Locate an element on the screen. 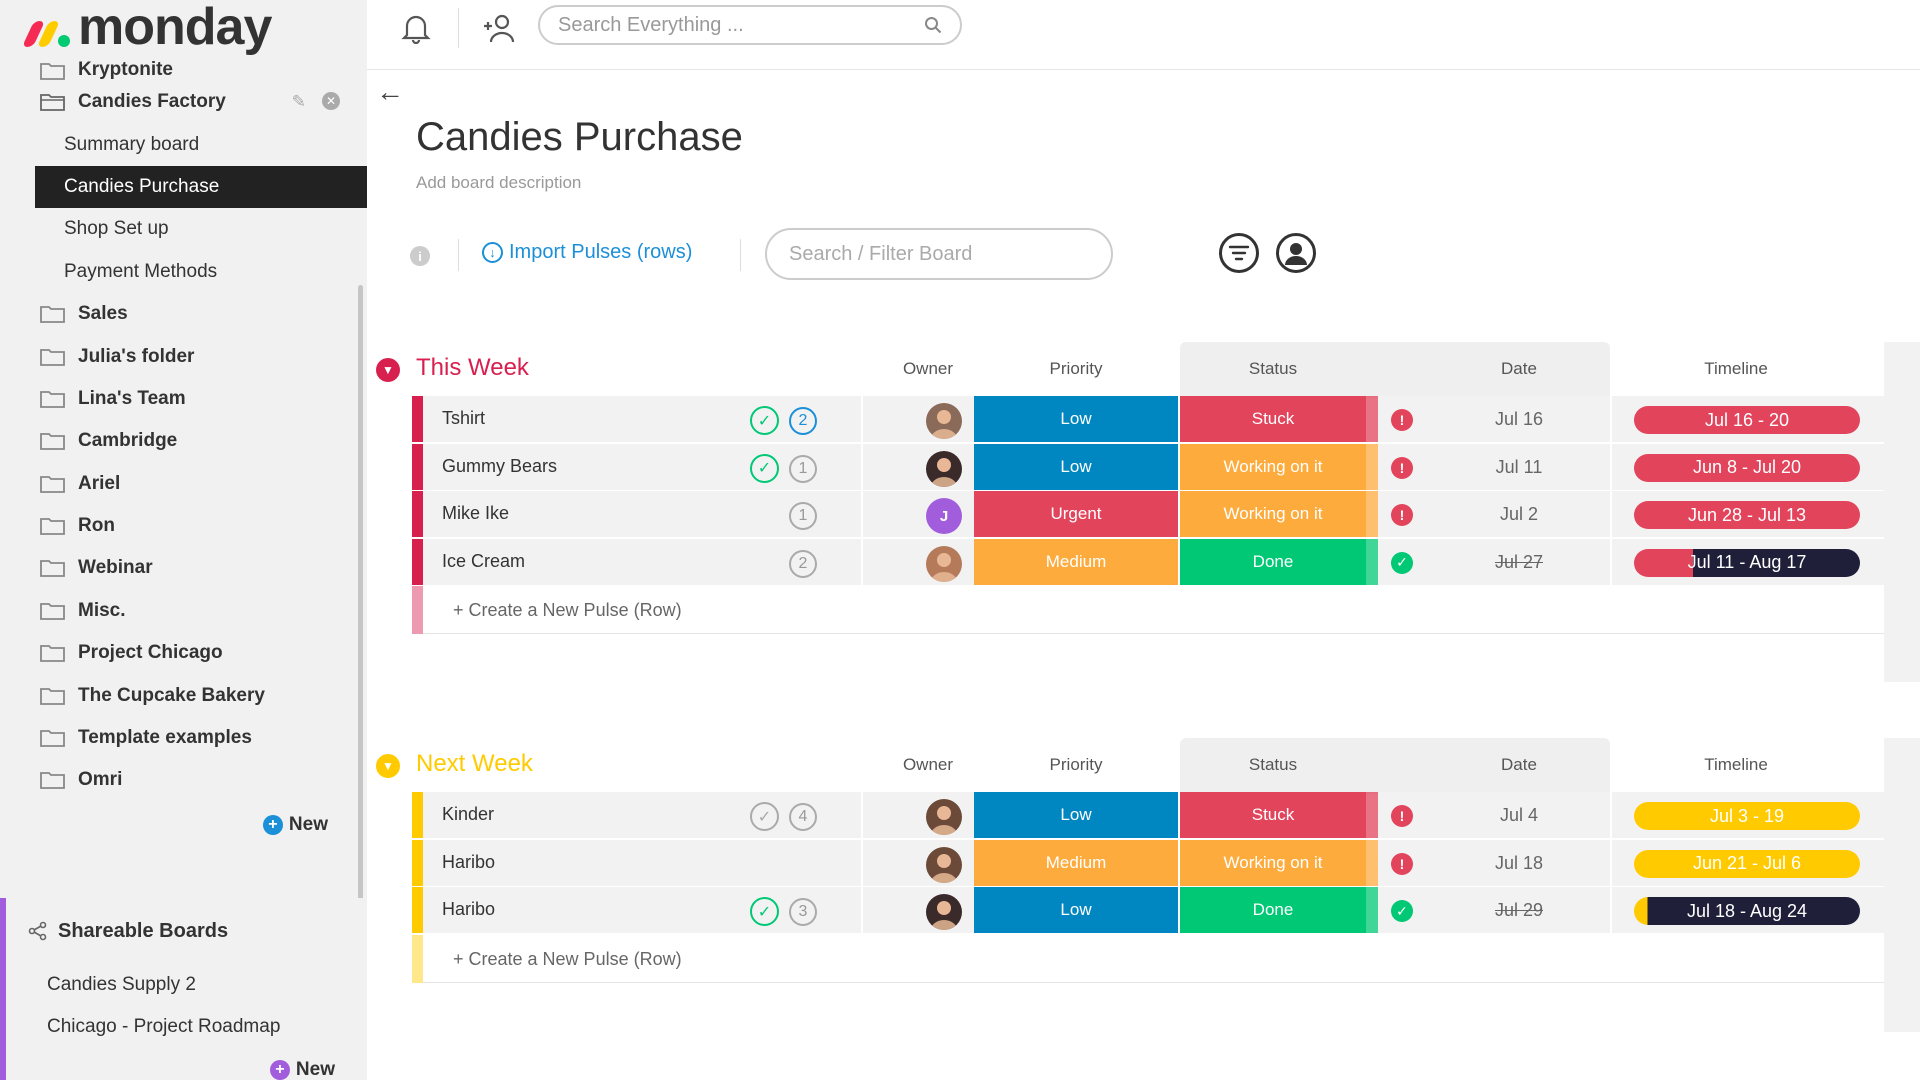  sidebar-folder: Webinar is located at coordinates (180, 568).